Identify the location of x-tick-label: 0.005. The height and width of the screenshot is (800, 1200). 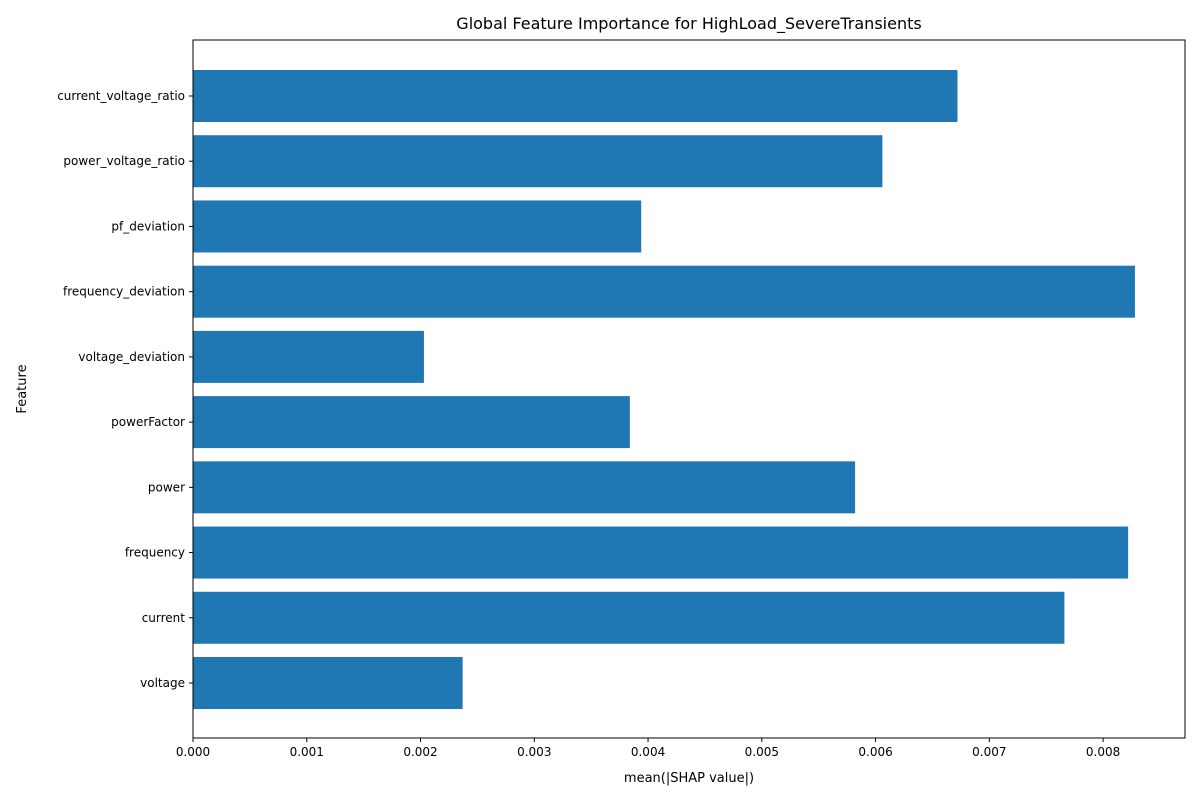
(762, 752).